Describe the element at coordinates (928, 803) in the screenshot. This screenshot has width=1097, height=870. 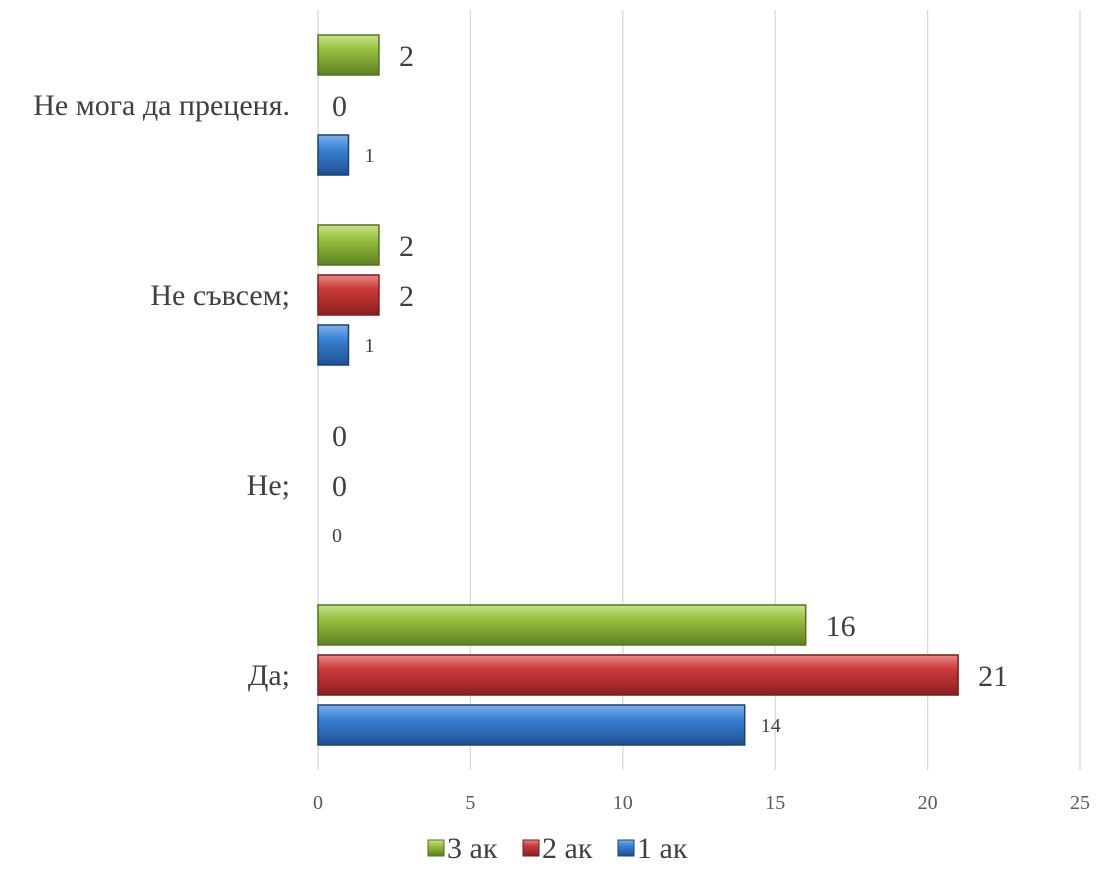
I see `x-tick-label: 20` at that location.